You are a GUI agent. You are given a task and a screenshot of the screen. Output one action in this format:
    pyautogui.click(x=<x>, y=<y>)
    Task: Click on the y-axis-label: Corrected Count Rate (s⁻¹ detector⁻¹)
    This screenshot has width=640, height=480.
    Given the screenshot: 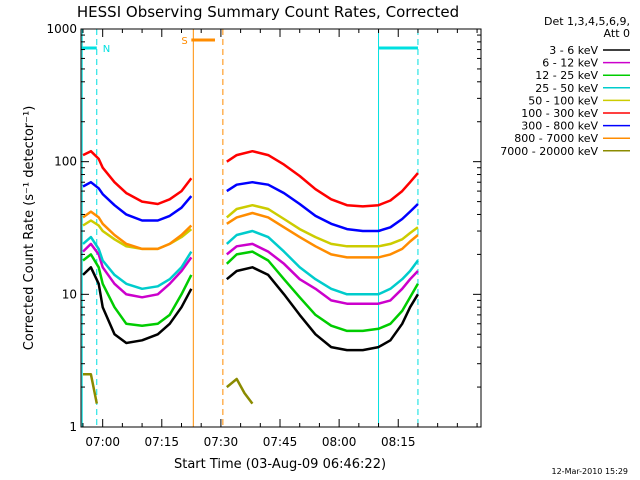 What is the action you would take?
    pyautogui.click(x=29, y=228)
    